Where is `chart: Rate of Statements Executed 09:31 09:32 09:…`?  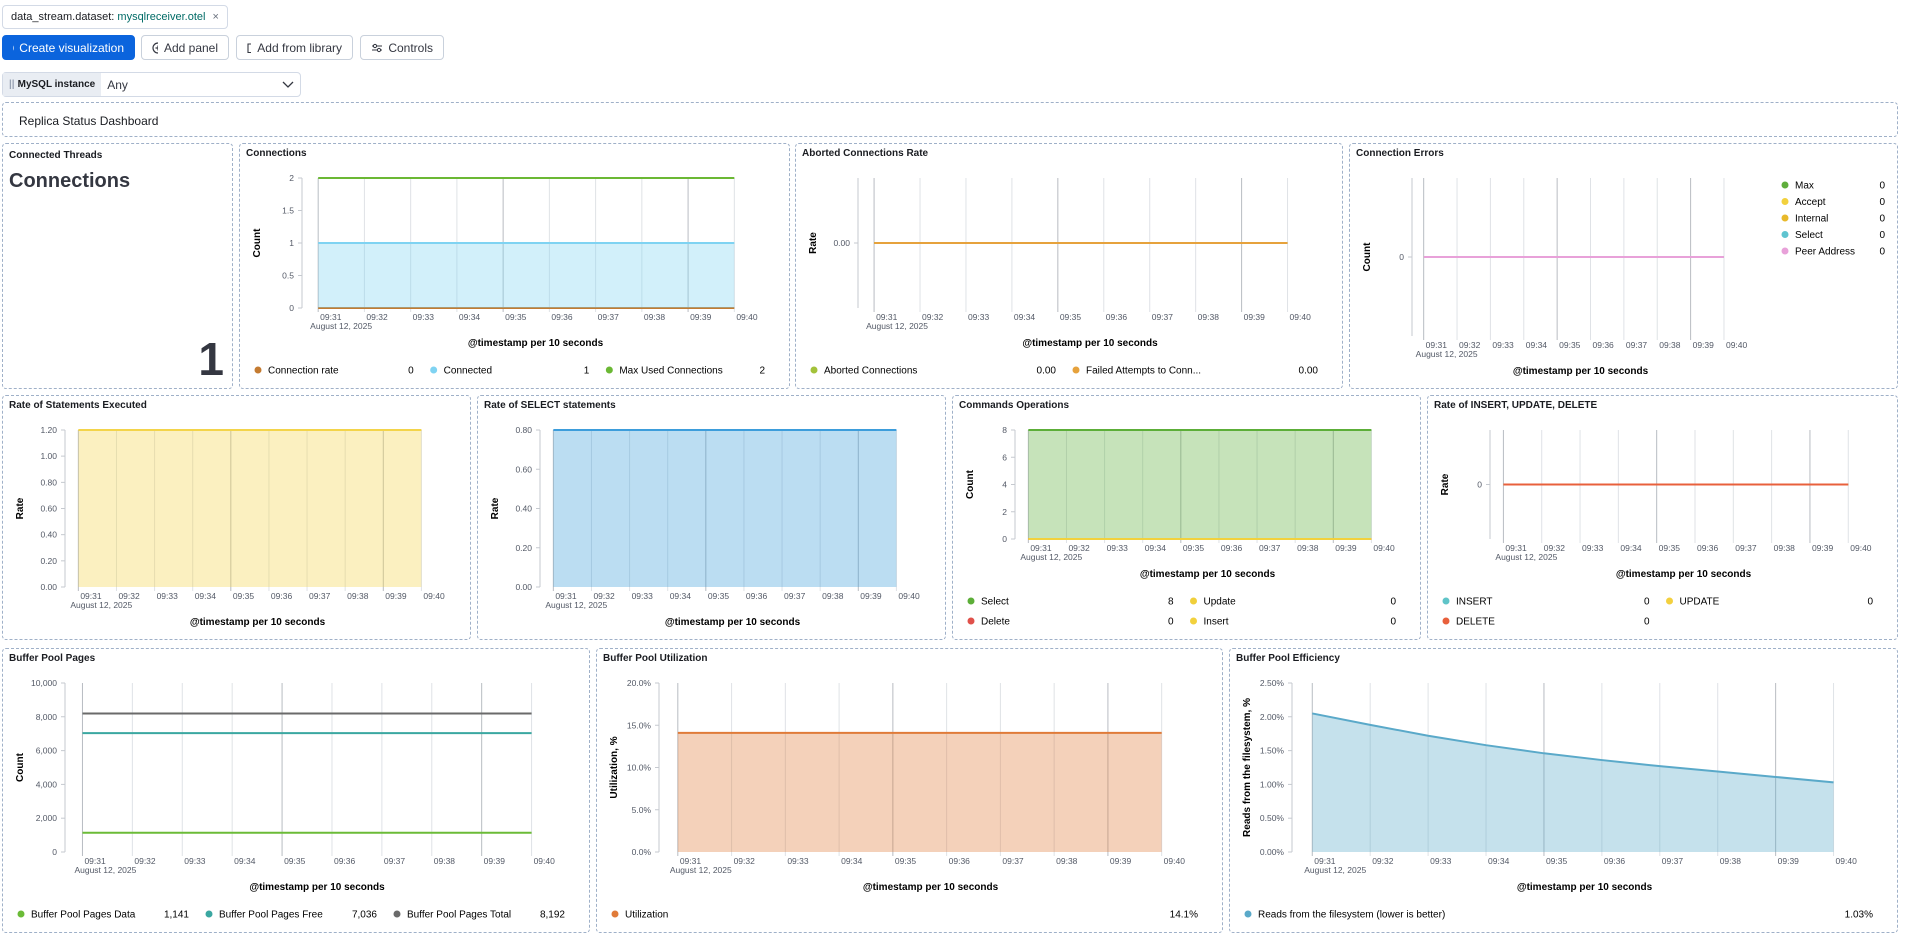
chart: Rate of Statements Executed 09:31 09:32 09:… is located at coordinates (227, 514).